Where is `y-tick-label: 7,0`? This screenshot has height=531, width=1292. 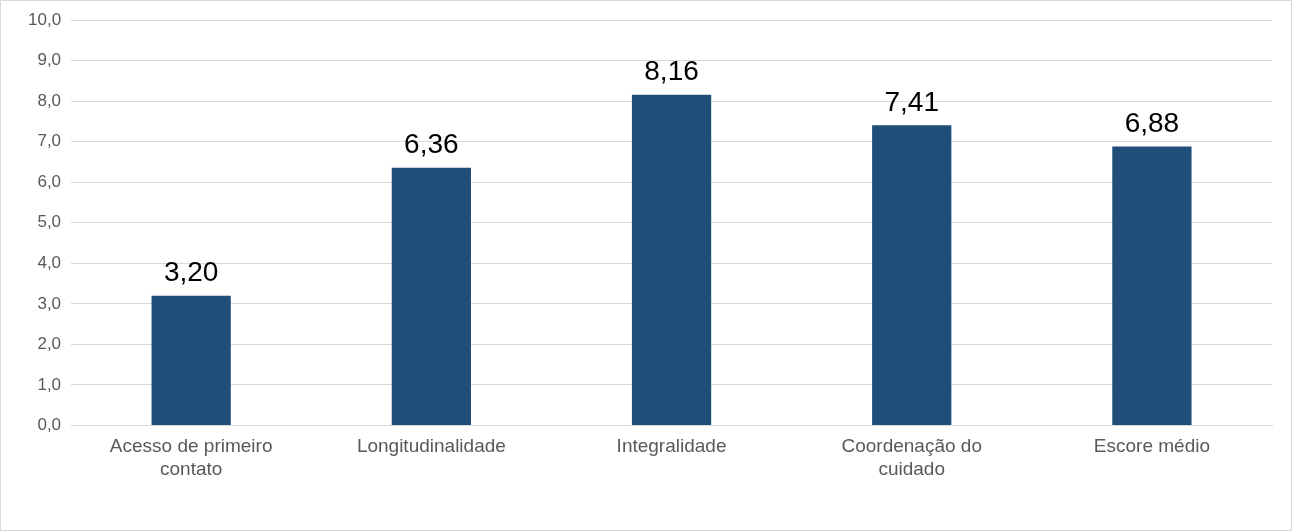
y-tick-label: 7,0 is located at coordinates (49, 141).